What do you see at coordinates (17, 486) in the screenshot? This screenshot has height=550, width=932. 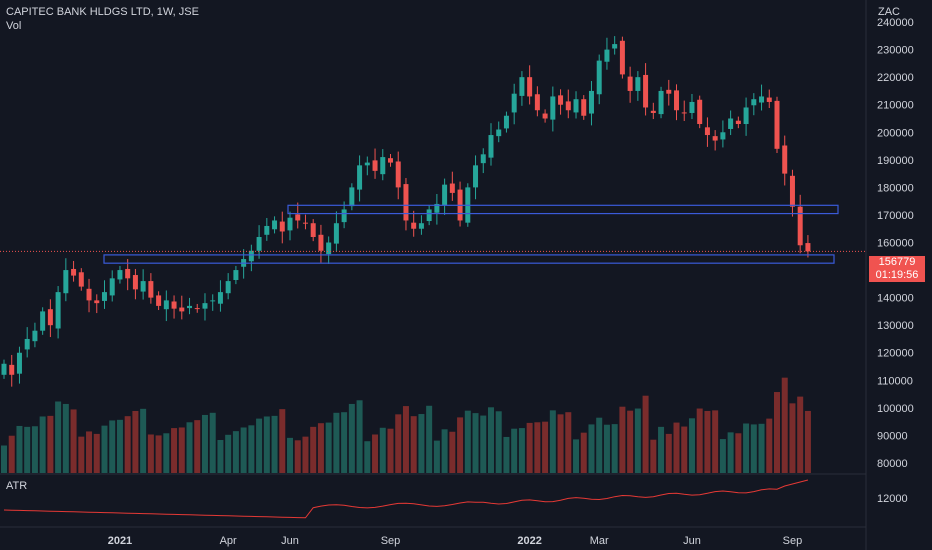 I see `atr-legend: ATR` at bounding box center [17, 486].